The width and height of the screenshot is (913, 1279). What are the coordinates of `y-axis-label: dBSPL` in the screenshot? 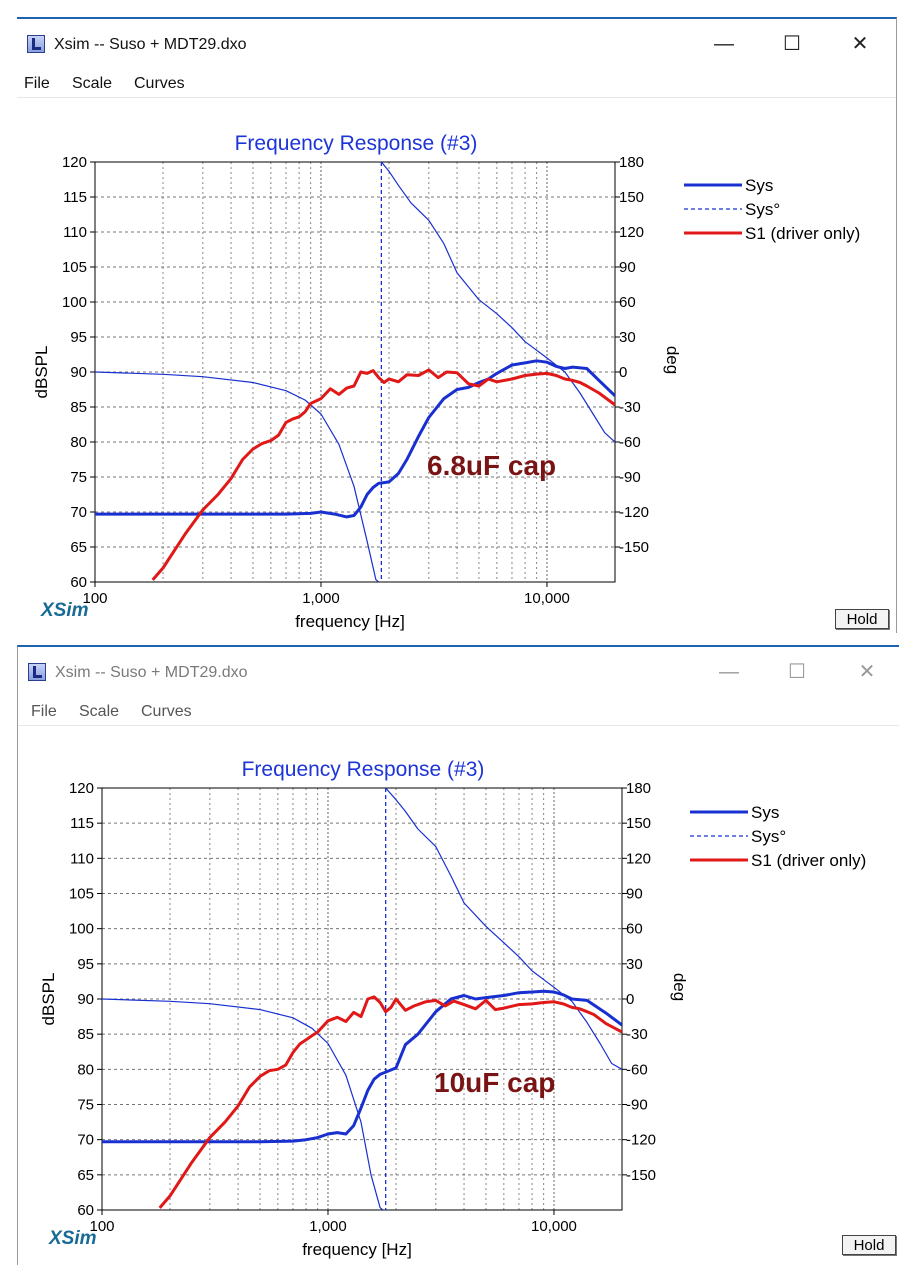 It's located at (48, 999).